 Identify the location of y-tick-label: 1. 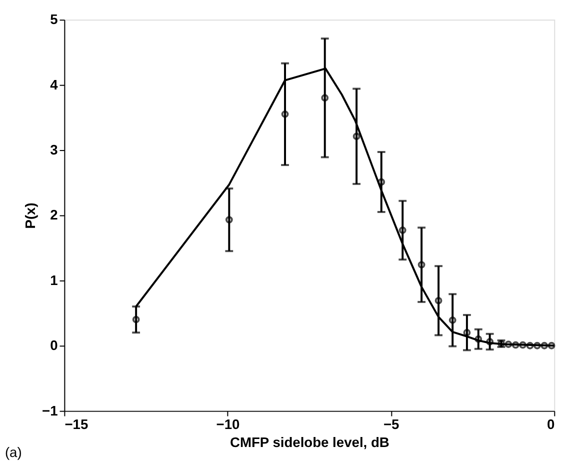
(54, 280).